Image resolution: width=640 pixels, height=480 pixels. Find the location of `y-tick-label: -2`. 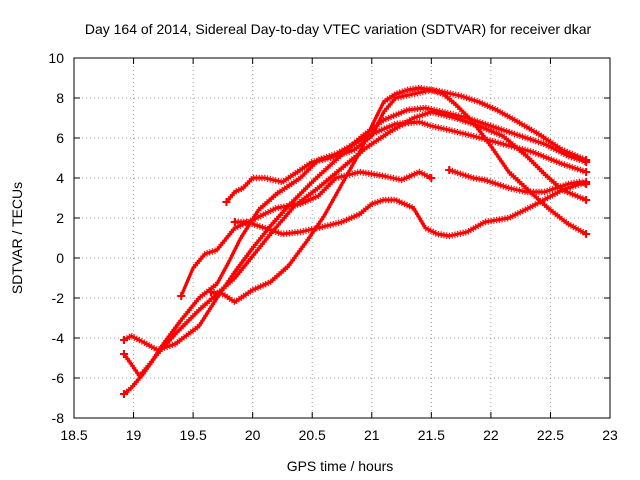

y-tick-label: -2 is located at coordinates (58, 298).